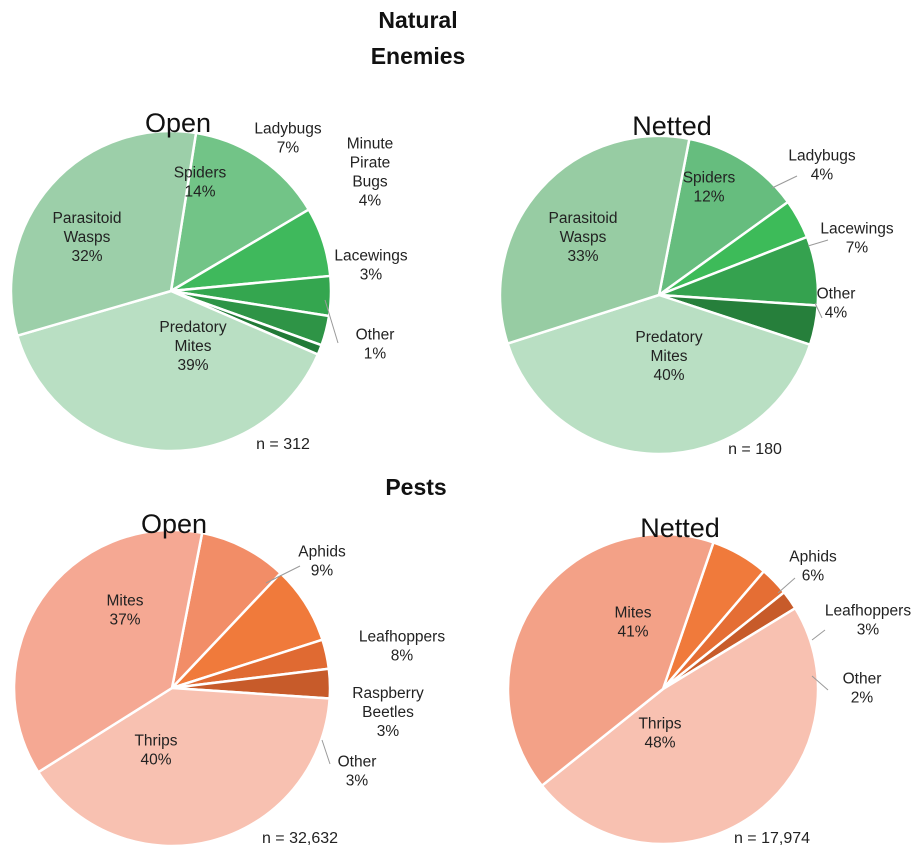 The image size is (923, 852). What do you see at coordinates (300, 838) in the screenshot?
I see `sample-size-label: n = 32,632` at bounding box center [300, 838].